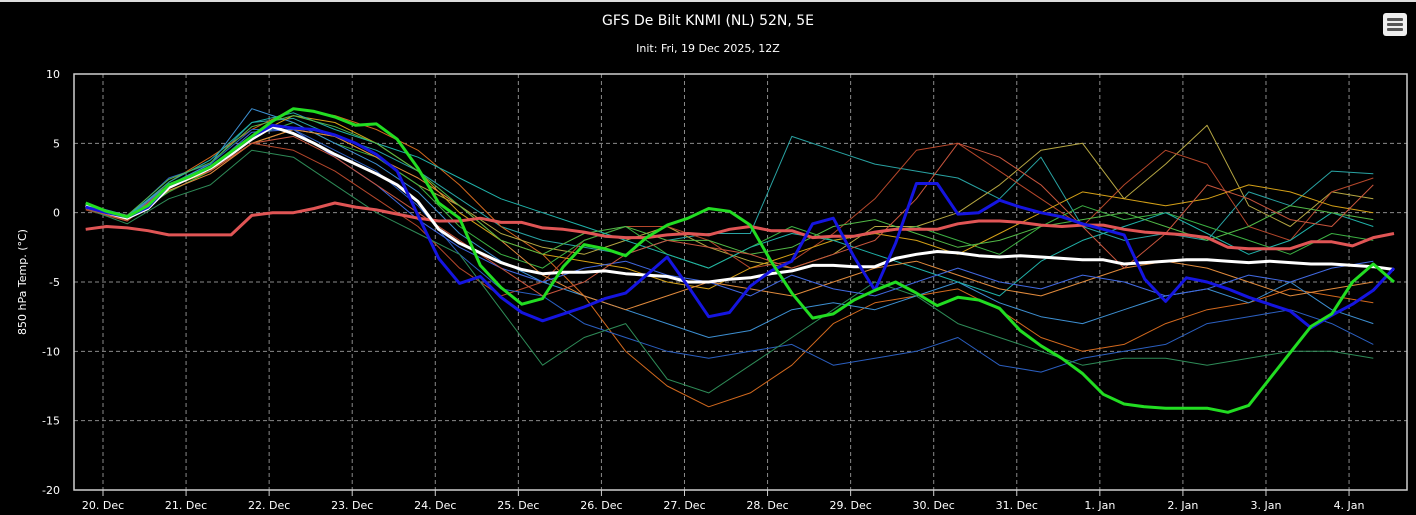  What do you see at coordinates (54, 282) in the screenshot?
I see `y-tick-label: -5` at bounding box center [54, 282].